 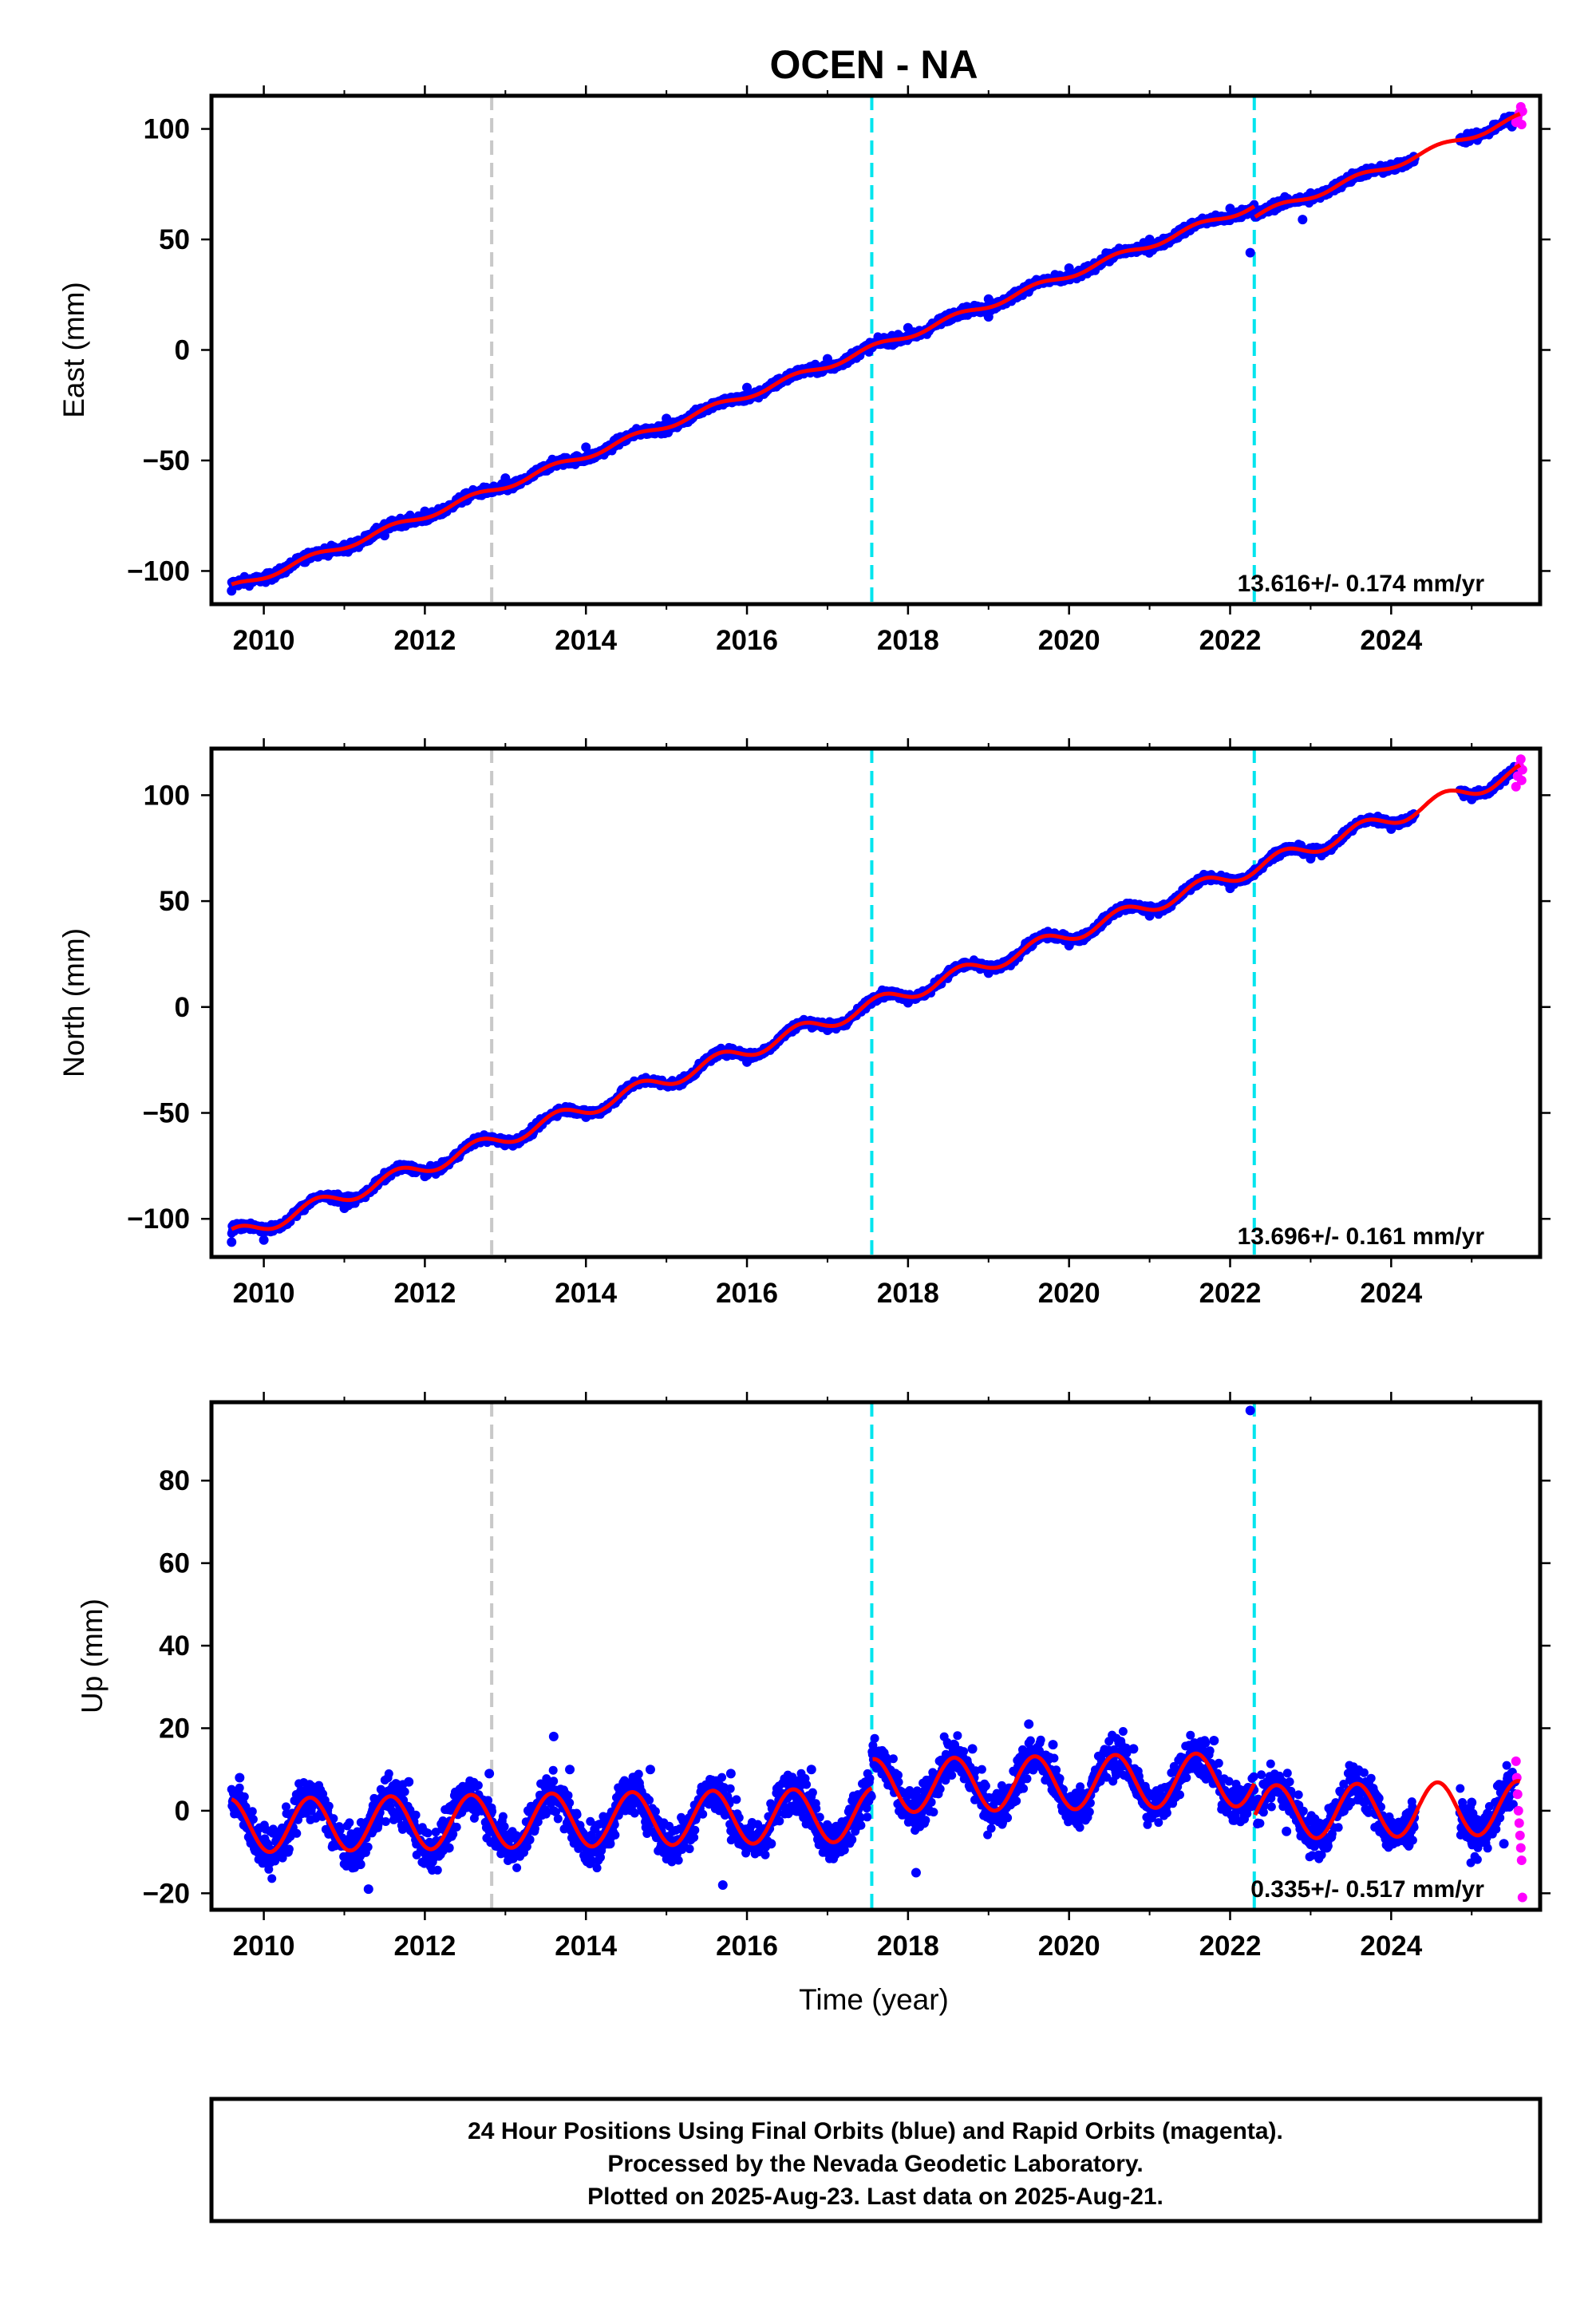 I want to click on x-tick-label: 2014, so click(x=586, y=640).